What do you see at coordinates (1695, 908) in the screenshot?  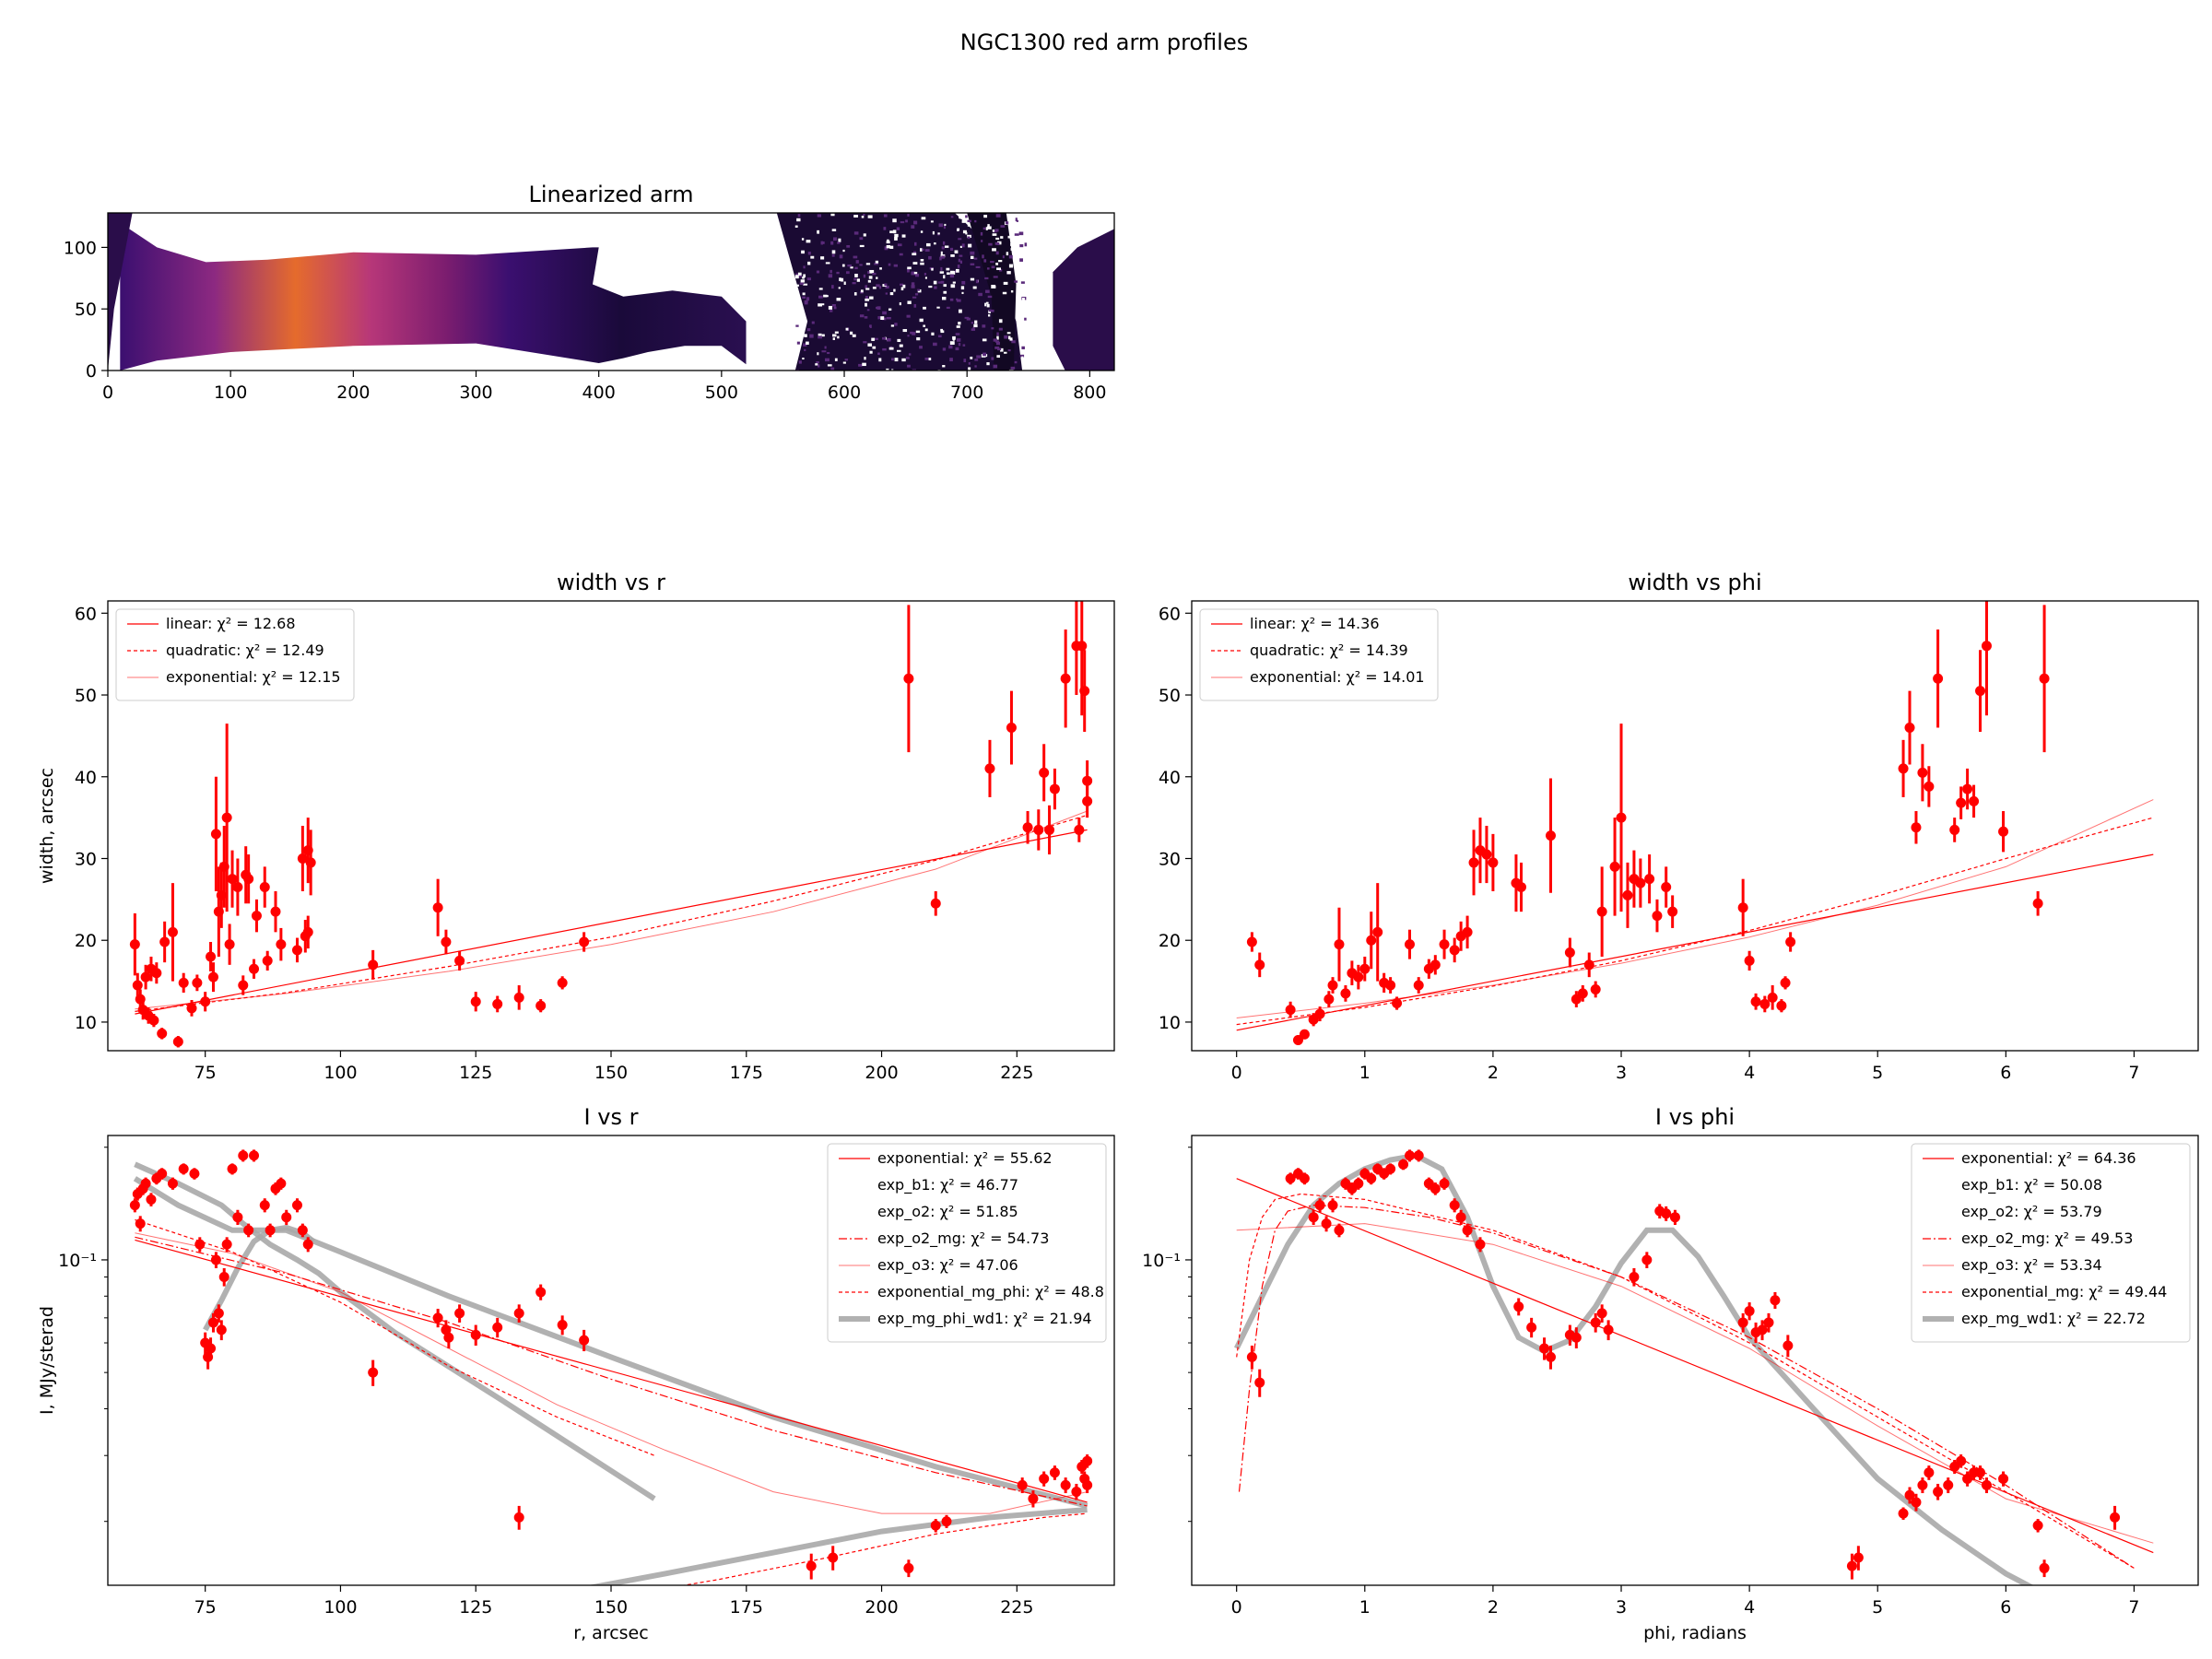 I see `fit-line` at bounding box center [1695, 908].